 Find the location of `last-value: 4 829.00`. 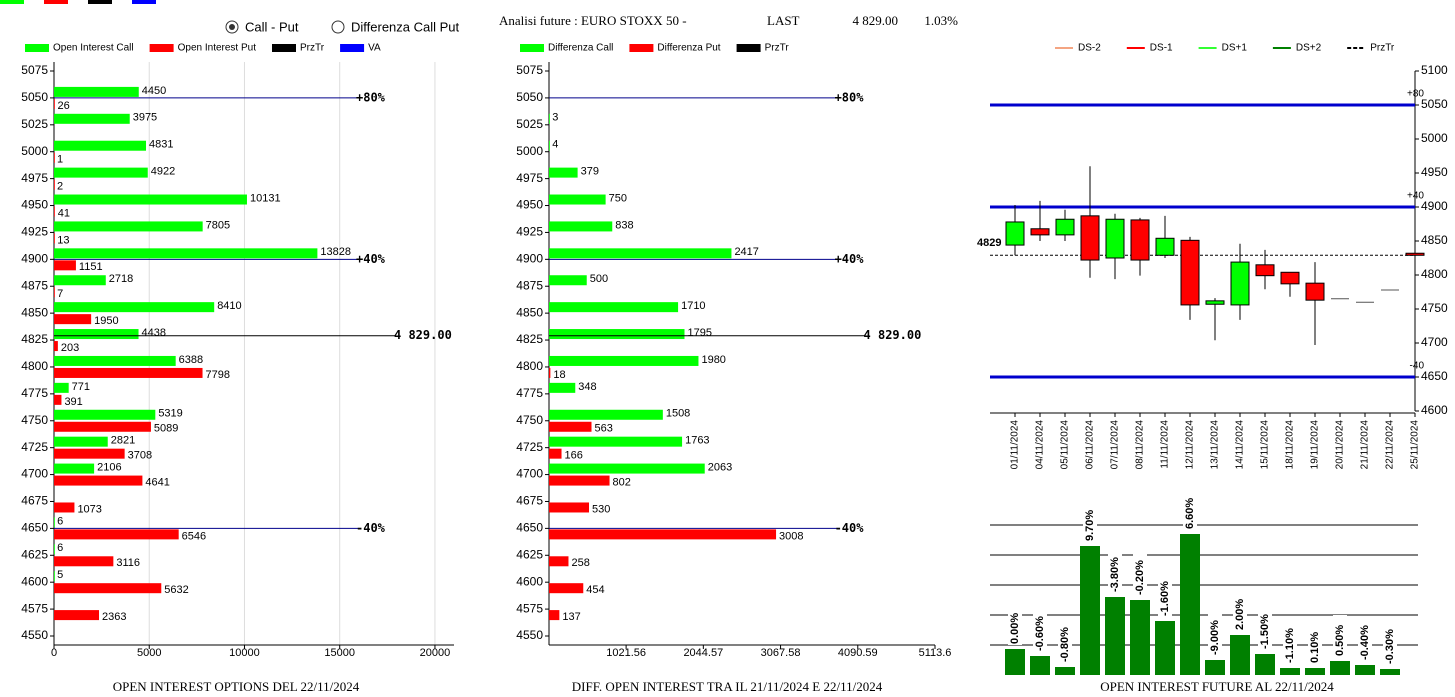

last-value: 4 829.00 is located at coordinates (876, 20).